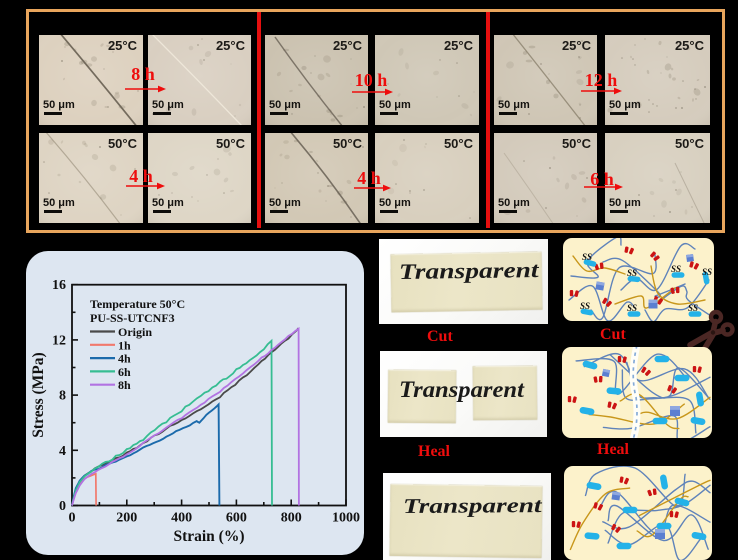 The image size is (738, 560). Describe the element at coordinates (59, 340) in the screenshot. I see `svg-text: 12` at that location.